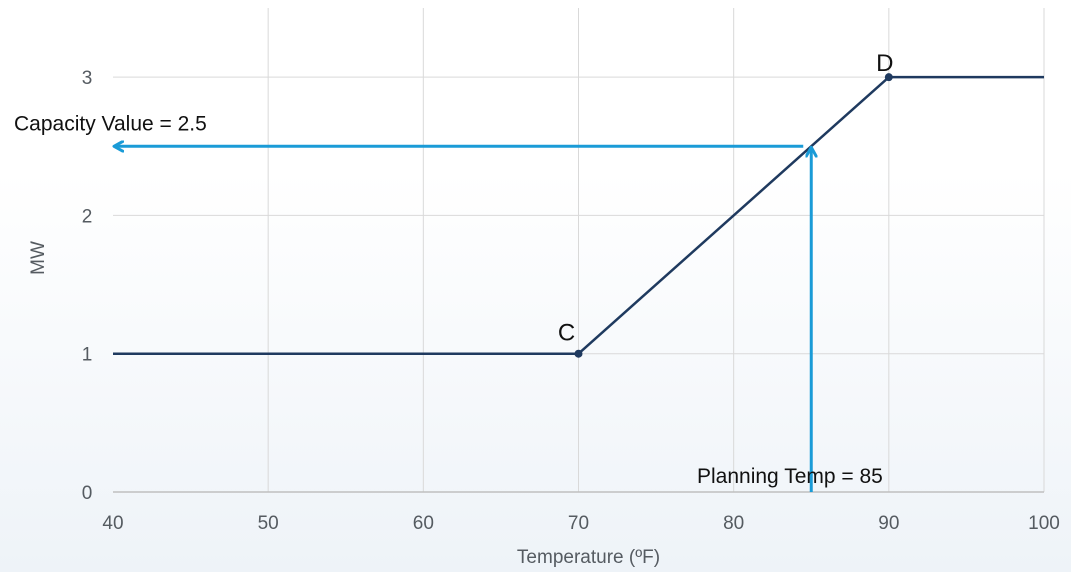 This screenshot has width=1071, height=572. Describe the element at coordinates (87, 78) in the screenshot. I see `y-tick-label-3: 3` at that location.